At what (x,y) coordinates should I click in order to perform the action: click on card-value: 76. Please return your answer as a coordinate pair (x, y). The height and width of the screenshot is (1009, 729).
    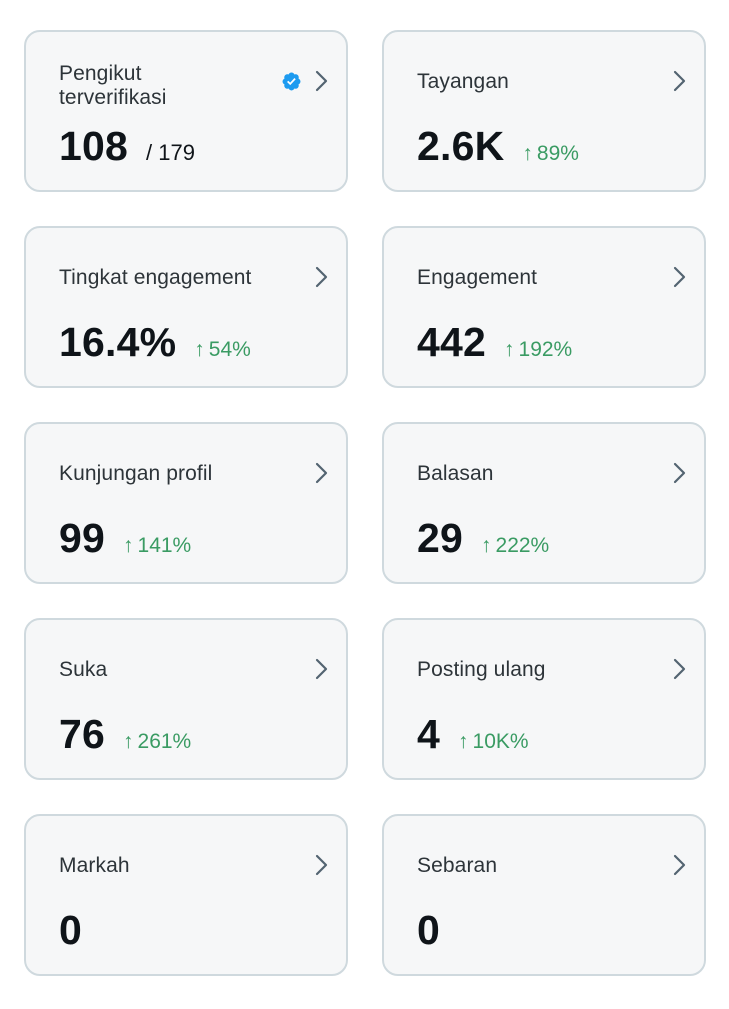
    Looking at the image, I should click on (82, 734).